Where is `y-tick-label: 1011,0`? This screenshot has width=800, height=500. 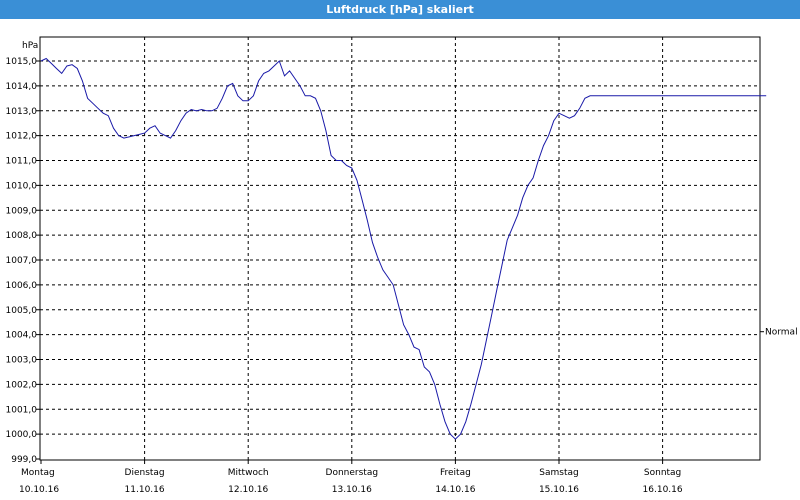
y-tick-label: 1011,0 is located at coordinates (22, 162).